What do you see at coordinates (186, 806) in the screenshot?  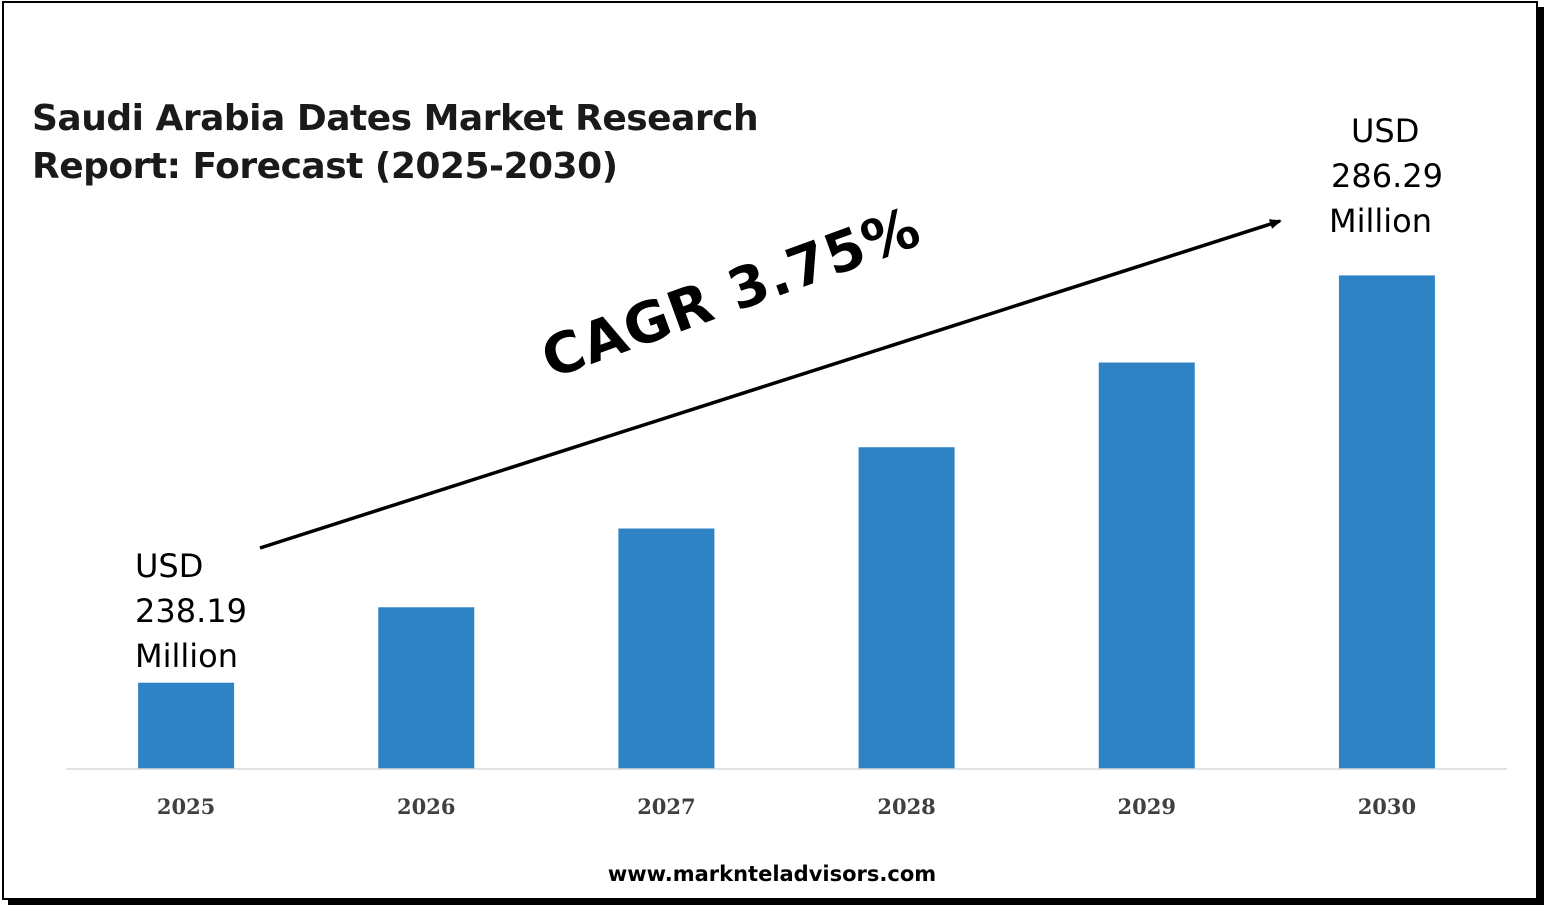 I see `x-tick-2025: 2025` at bounding box center [186, 806].